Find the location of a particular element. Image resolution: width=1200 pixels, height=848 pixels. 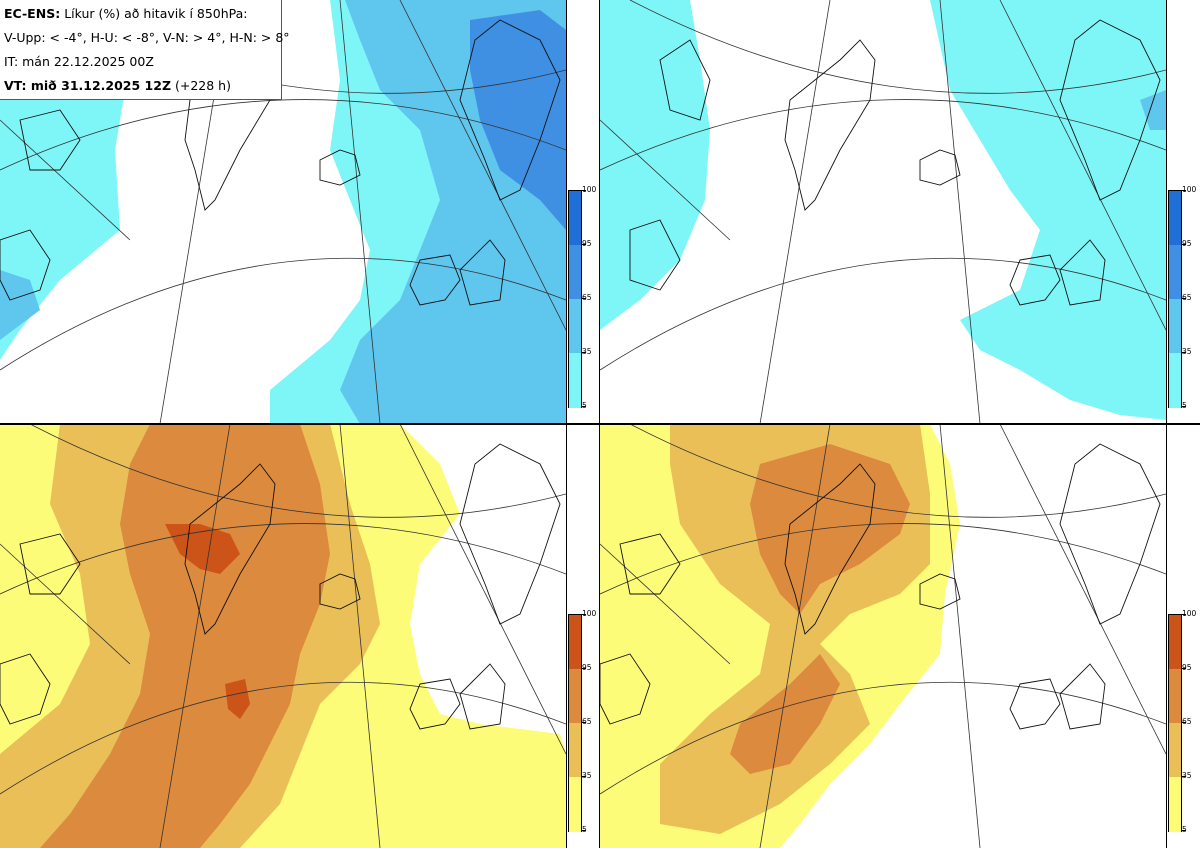

valid-time-line: VT: mið 31.12.2025 12Z (+228 h) is located at coordinates (142, 88).